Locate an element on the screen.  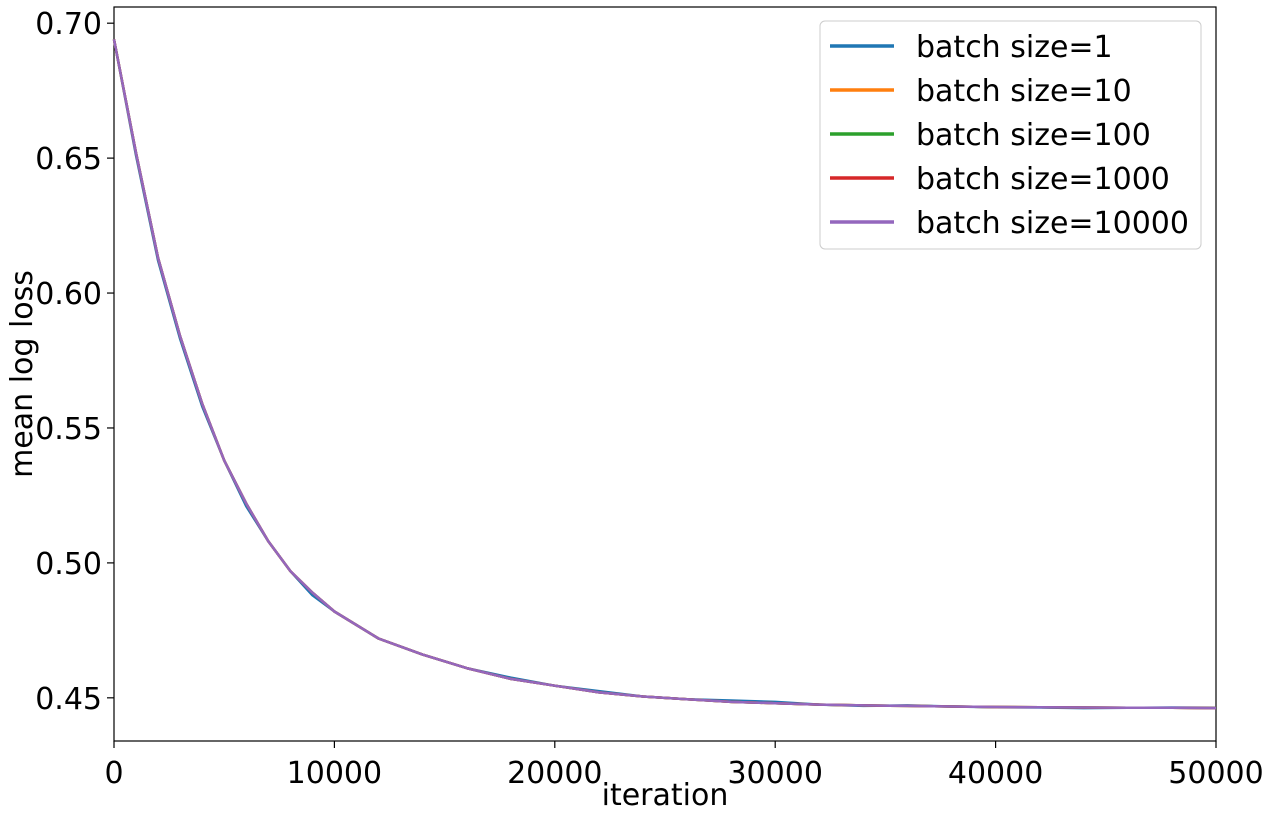
y-tick-label: 0.70 is located at coordinates (68, 24).